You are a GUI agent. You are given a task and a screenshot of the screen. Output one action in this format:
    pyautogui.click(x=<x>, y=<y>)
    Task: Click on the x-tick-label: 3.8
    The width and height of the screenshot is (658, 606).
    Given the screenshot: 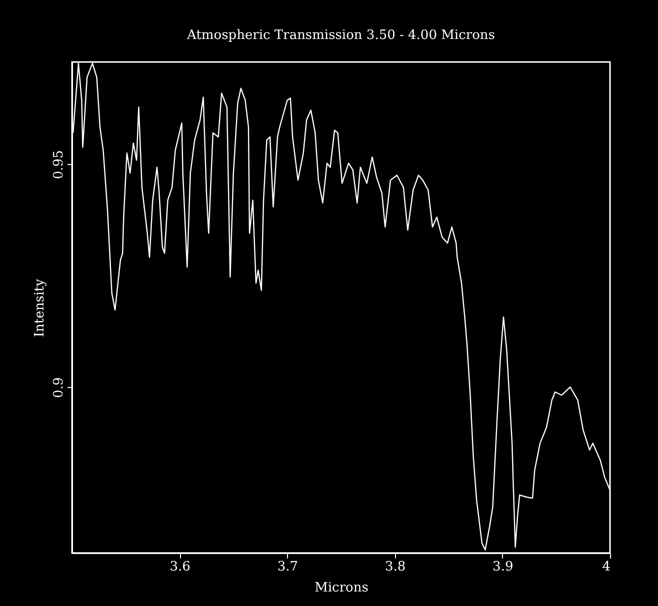 What is the action you would take?
    pyautogui.click(x=395, y=567)
    